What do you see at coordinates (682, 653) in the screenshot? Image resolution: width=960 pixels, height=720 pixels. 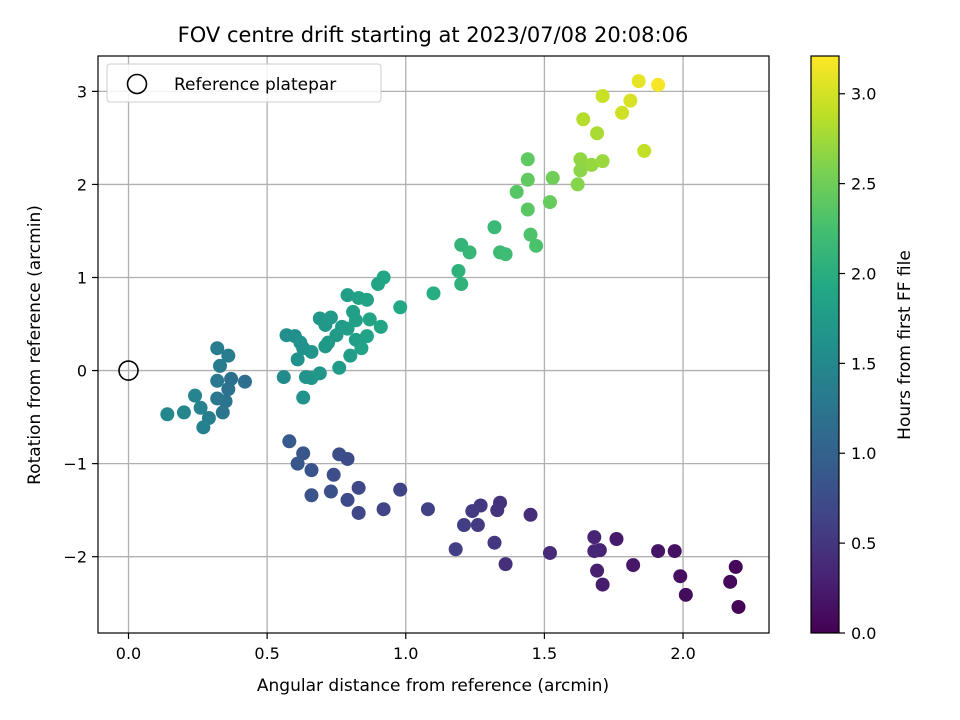 I see `x-tick-label: 2.0` at bounding box center [682, 653].